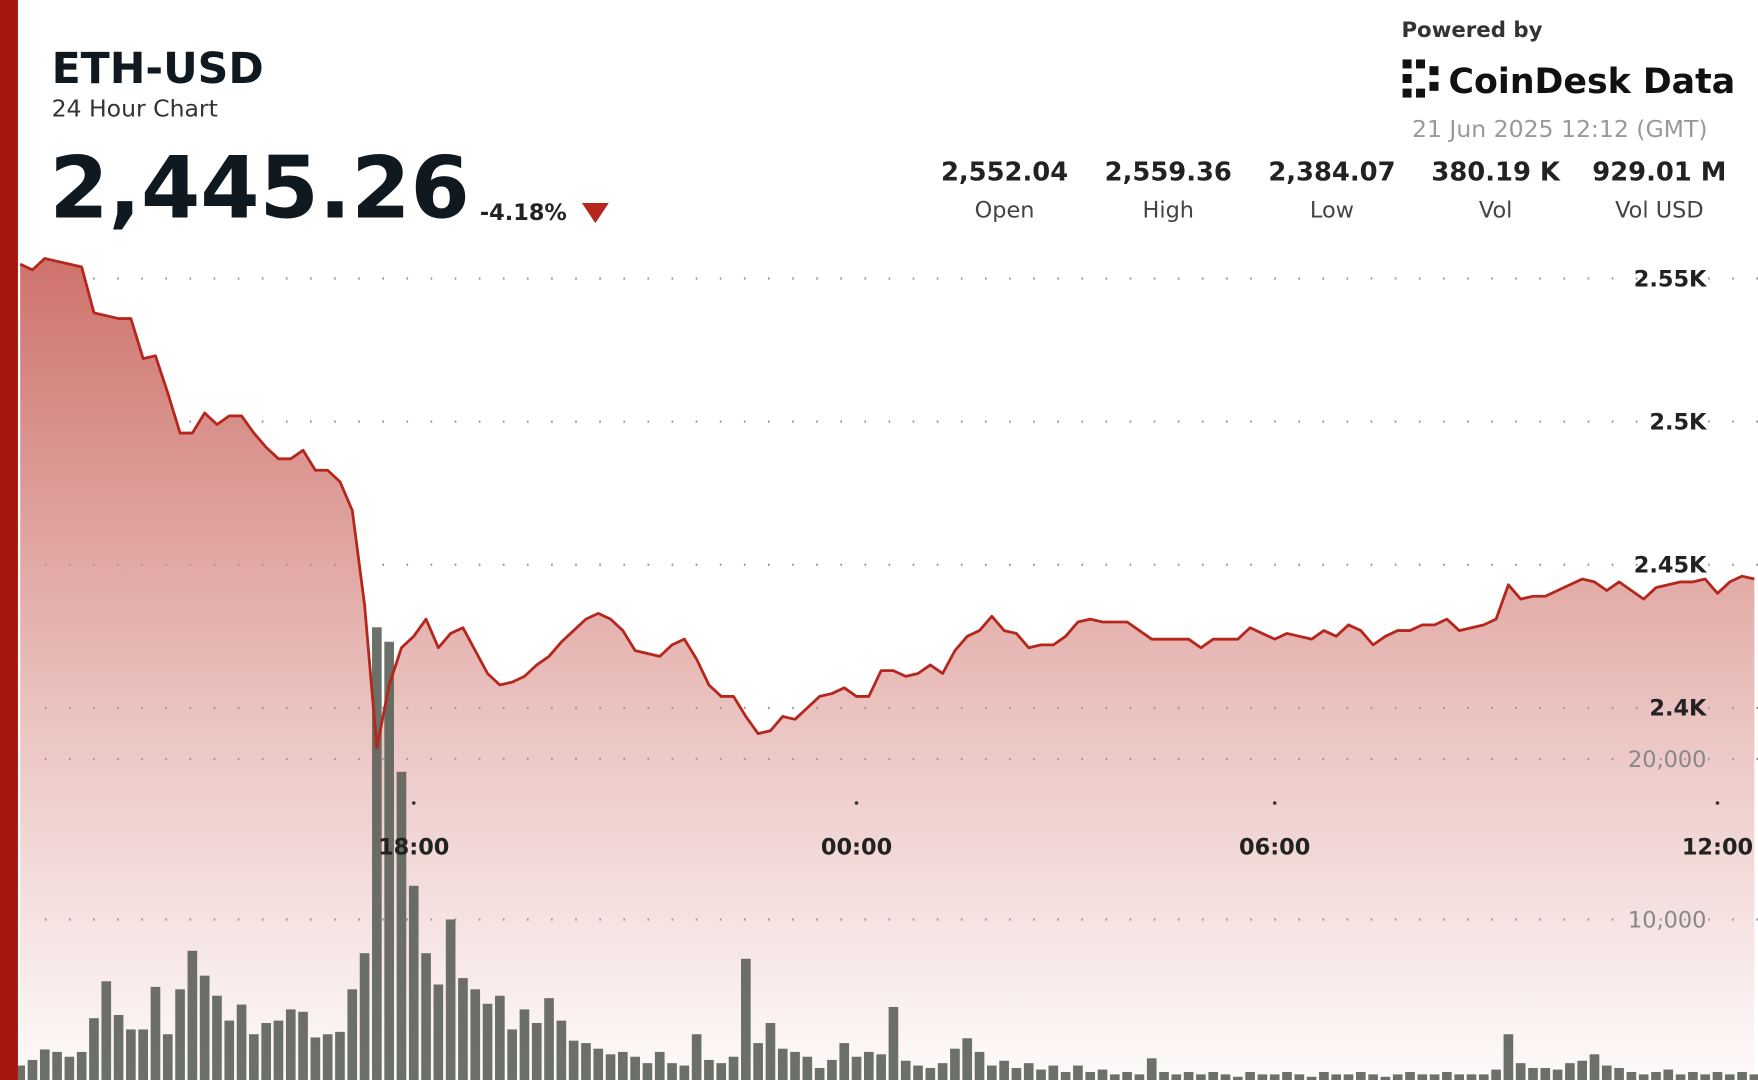 This screenshot has width=1758, height=1080. Describe the element at coordinates (1592, 82) in the screenshot. I see `brand: CoinDesk Data` at that location.